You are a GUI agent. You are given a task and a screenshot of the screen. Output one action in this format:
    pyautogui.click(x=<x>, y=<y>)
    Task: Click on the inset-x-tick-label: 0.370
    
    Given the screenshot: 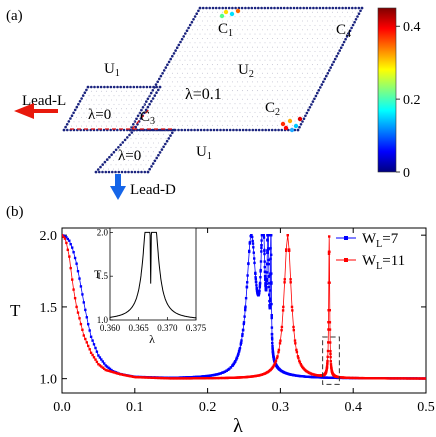 What is the action you would take?
    pyautogui.click(x=167, y=328)
    